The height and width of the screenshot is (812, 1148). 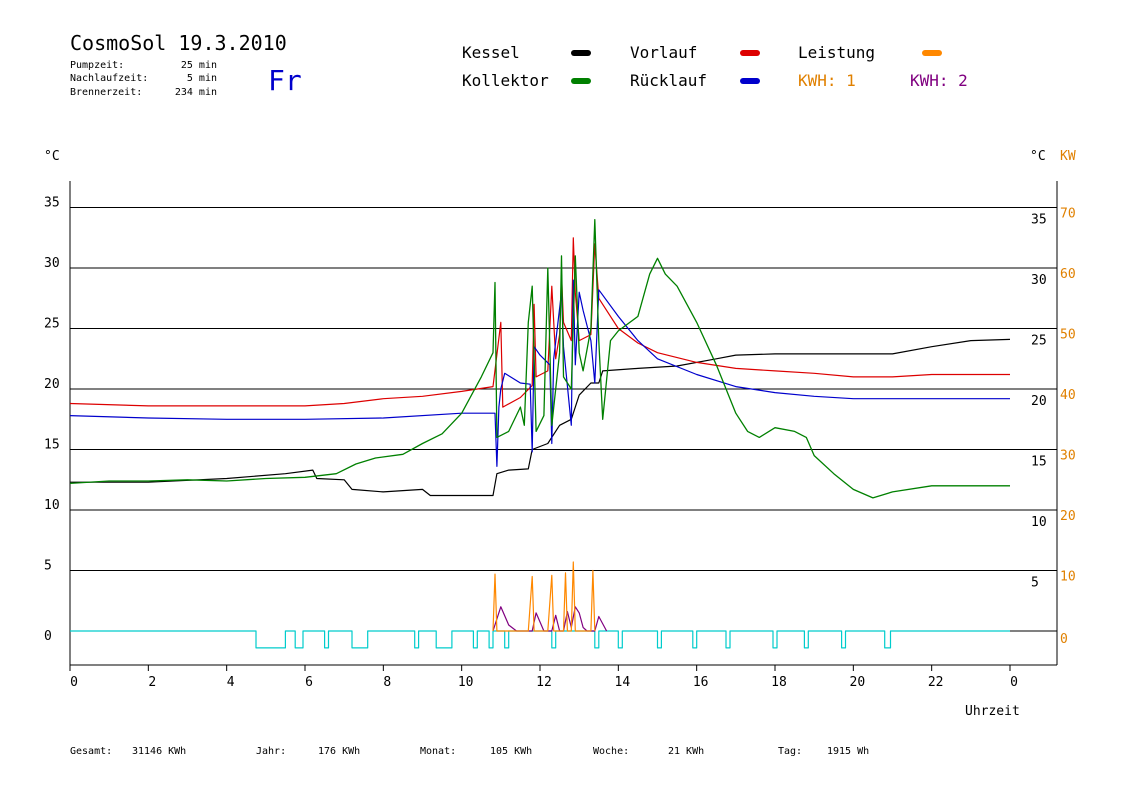 What do you see at coordinates (1039, 220) in the screenshot?
I see `y-tick-label-right: 35` at bounding box center [1039, 220].